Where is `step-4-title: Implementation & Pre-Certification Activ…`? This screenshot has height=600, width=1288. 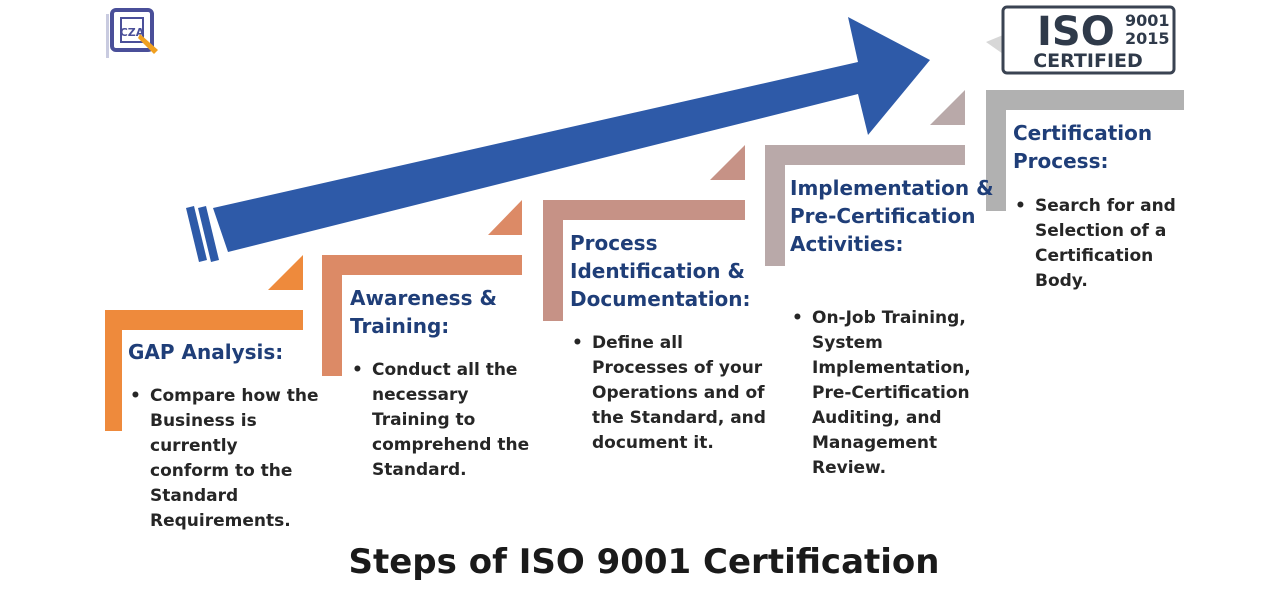 step-4-title: Implementation & Pre-Certification Activ… is located at coordinates (892, 216).